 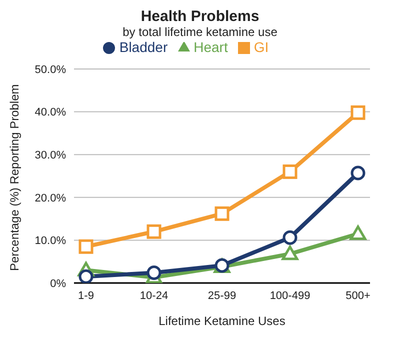 What do you see at coordinates (14, 177) in the screenshot?
I see `y-axis-title: Percentage (%) Reporting Problem` at bounding box center [14, 177].